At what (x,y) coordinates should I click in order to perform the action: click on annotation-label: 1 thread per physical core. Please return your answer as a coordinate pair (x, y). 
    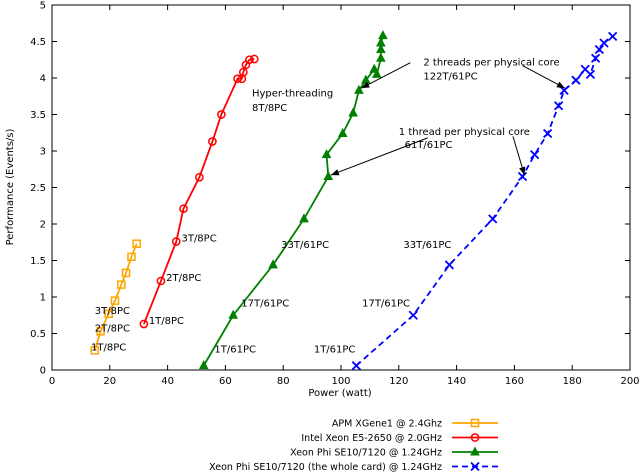
    Looking at the image, I should click on (464, 132).